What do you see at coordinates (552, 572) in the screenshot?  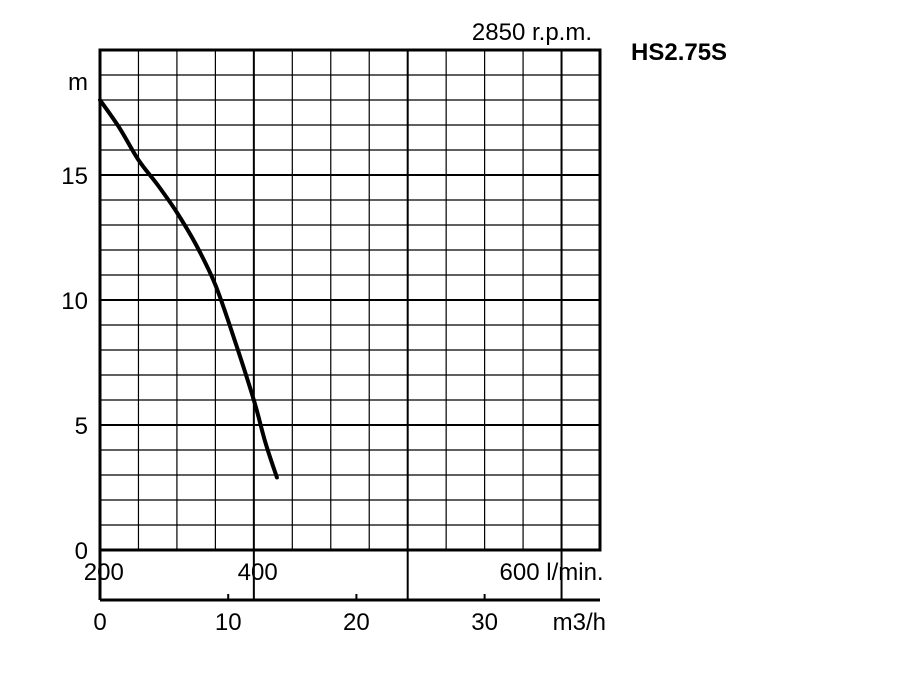 I see `x-tick-label-lmin: 600 l/min.` at bounding box center [552, 572].